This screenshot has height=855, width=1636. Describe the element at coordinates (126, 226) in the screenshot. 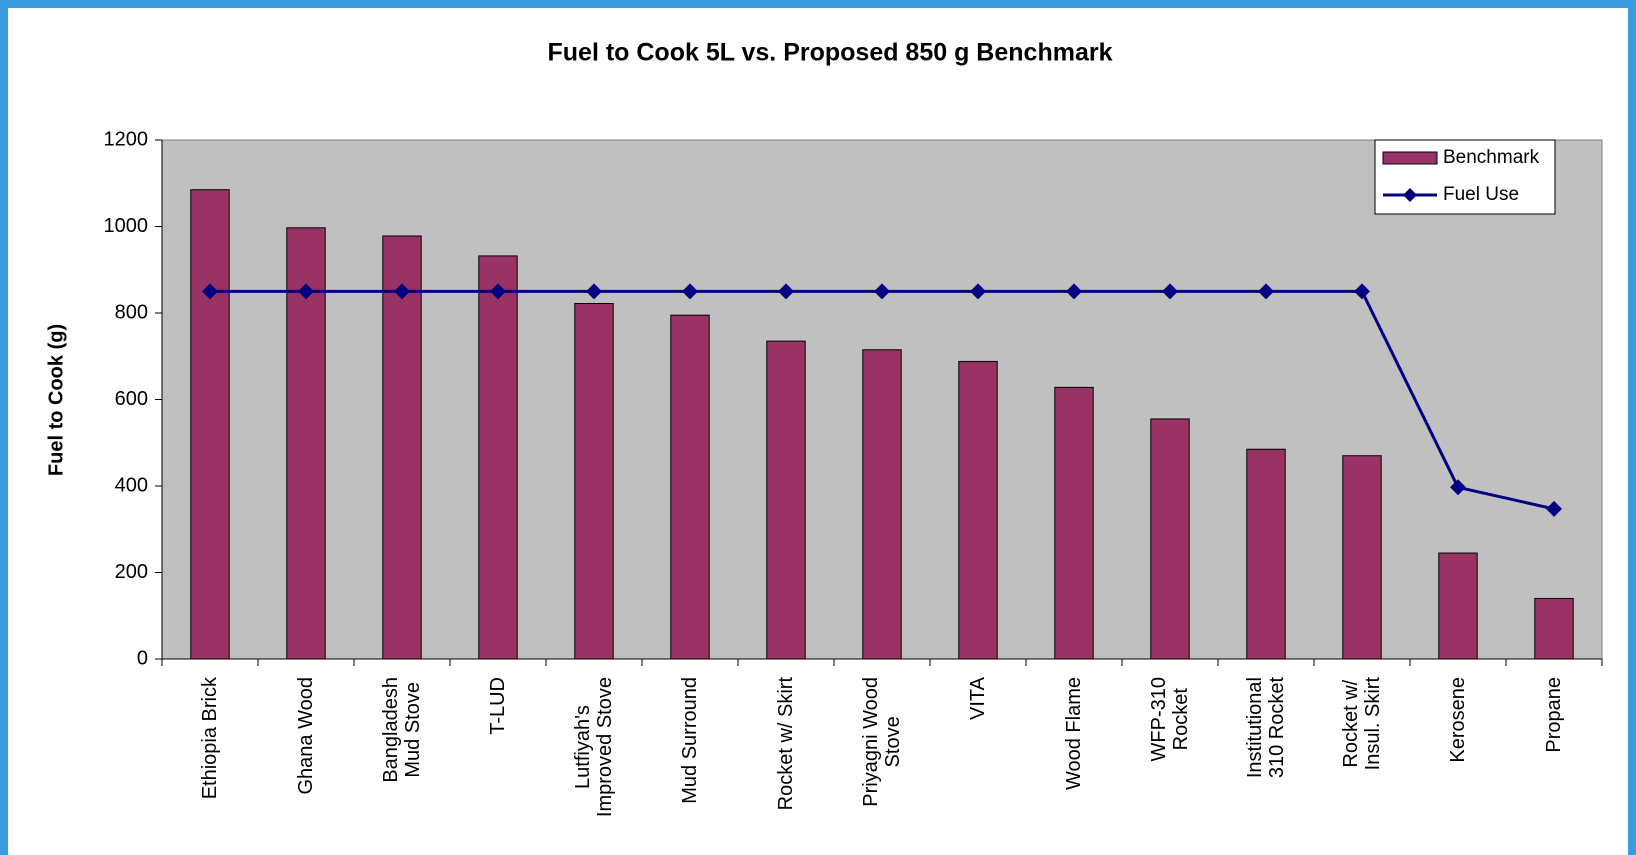

I see `y-tick-label: 1000` at that location.